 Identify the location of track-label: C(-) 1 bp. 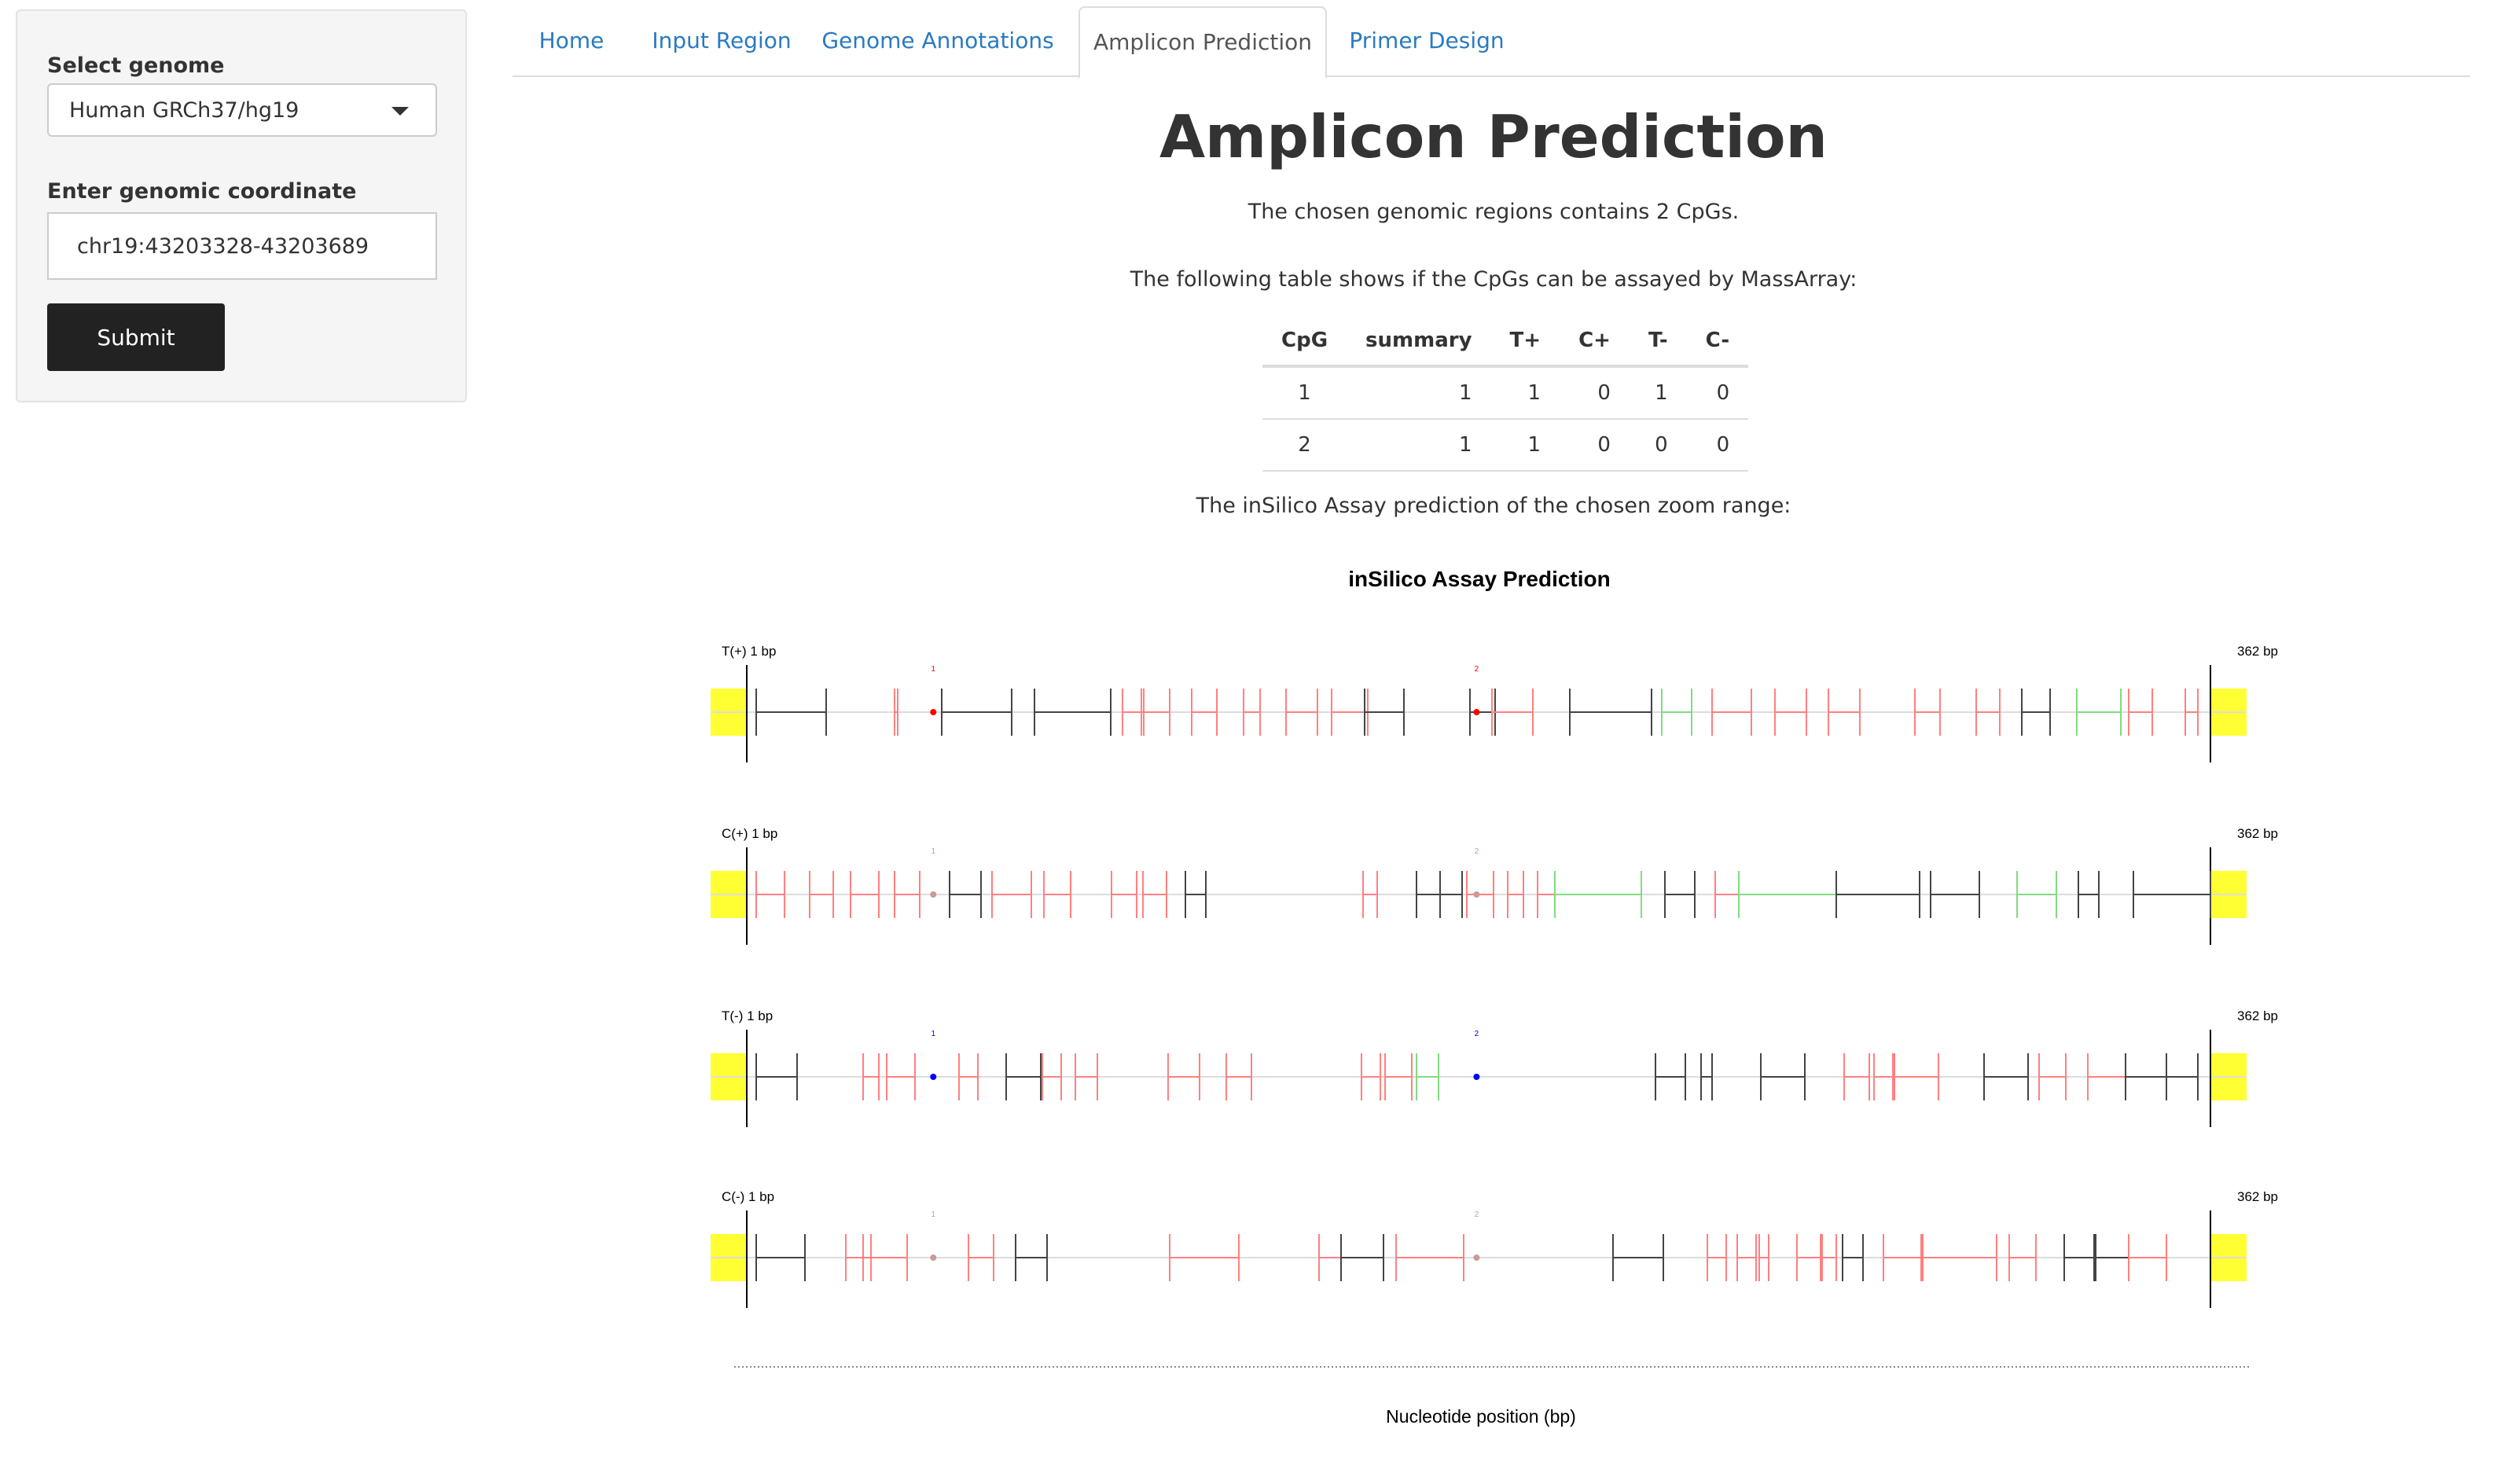
(748, 1196).